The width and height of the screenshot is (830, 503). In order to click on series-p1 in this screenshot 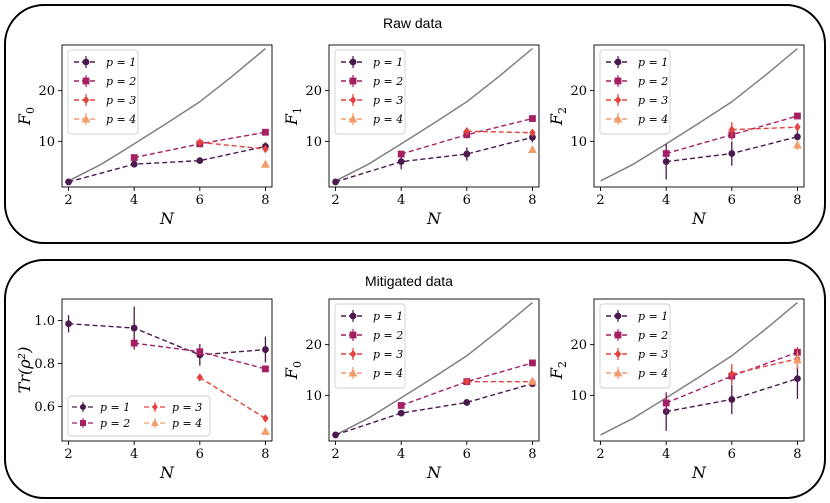, I will do `click(434, 409)`.